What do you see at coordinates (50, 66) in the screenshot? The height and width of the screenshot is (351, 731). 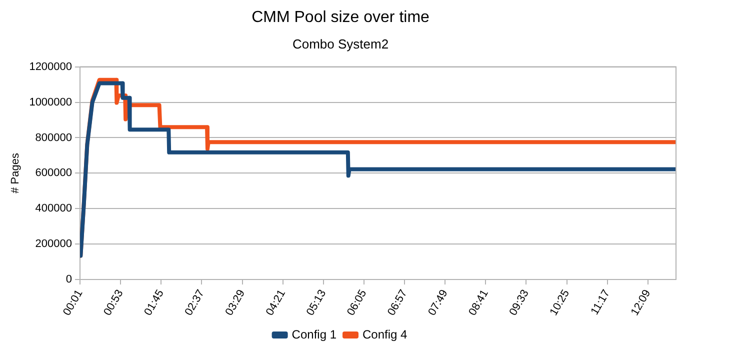 I see `y-tick-label: 1200000` at bounding box center [50, 66].